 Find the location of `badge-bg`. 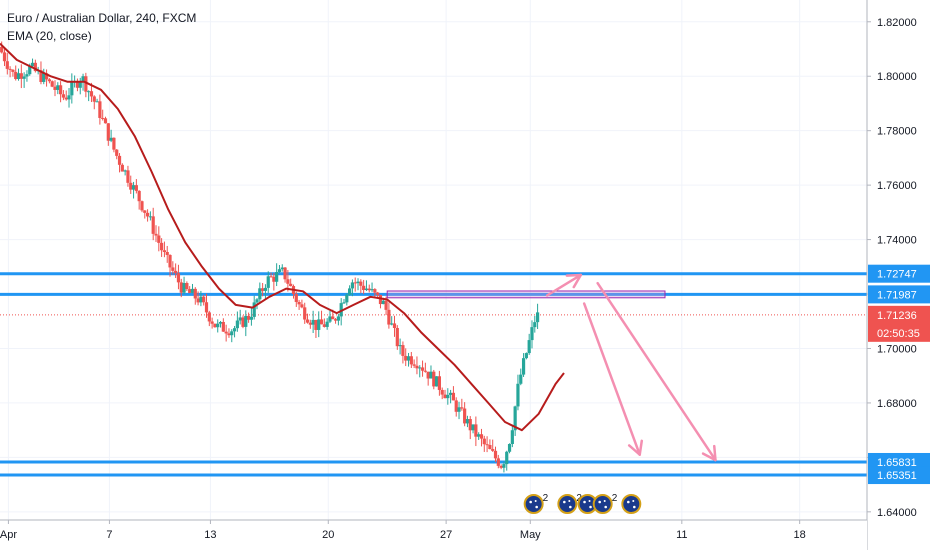

badge-bg is located at coordinates (899, 475).